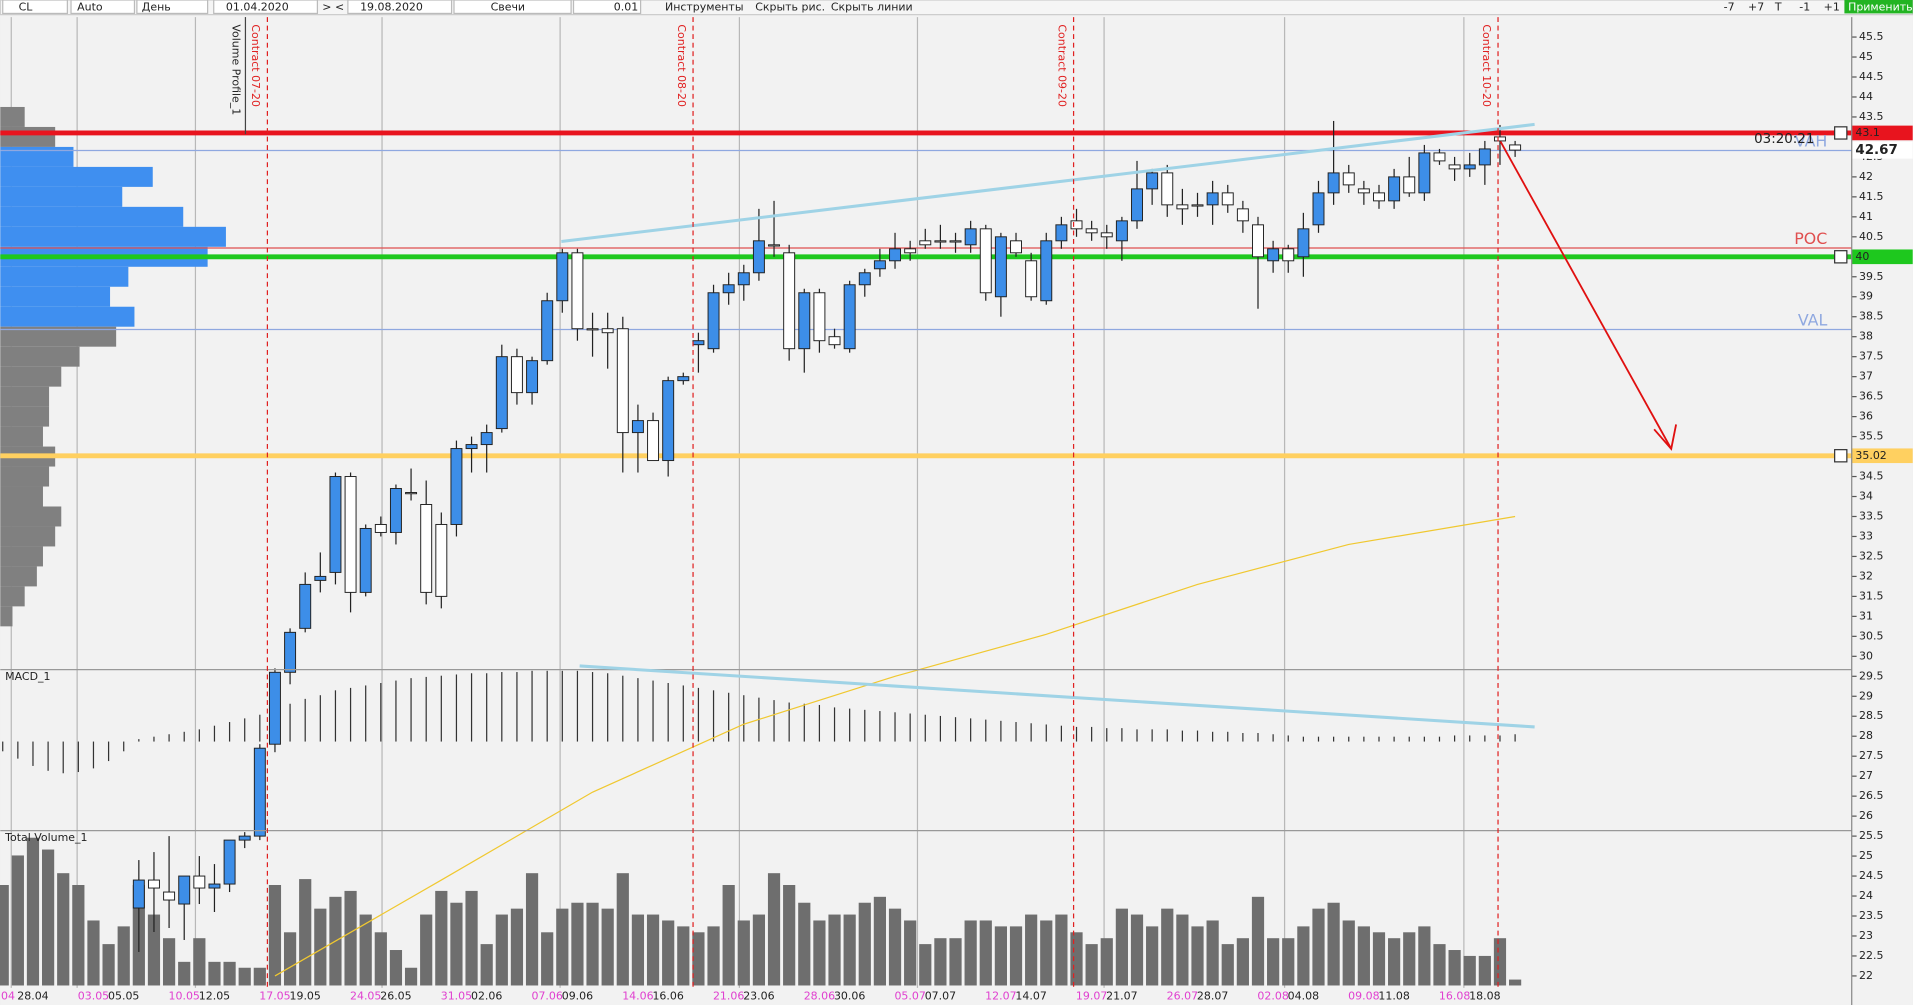 Image resolution: width=1913 pixels, height=1005 pixels. I want to click on button: T, so click(1778, 6).